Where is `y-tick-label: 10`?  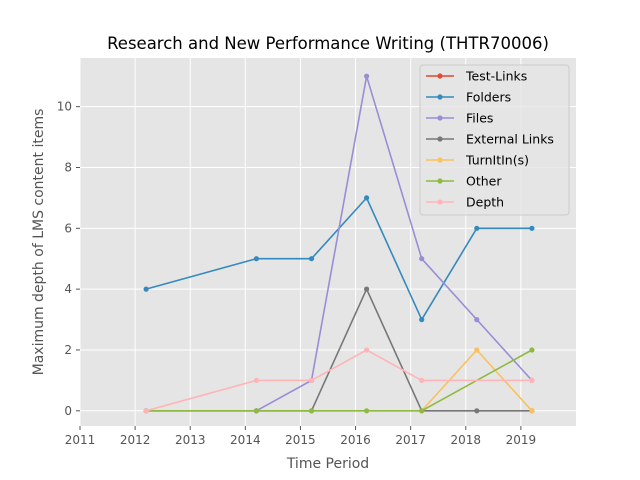
y-tick-label: 10 is located at coordinates (64, 107).